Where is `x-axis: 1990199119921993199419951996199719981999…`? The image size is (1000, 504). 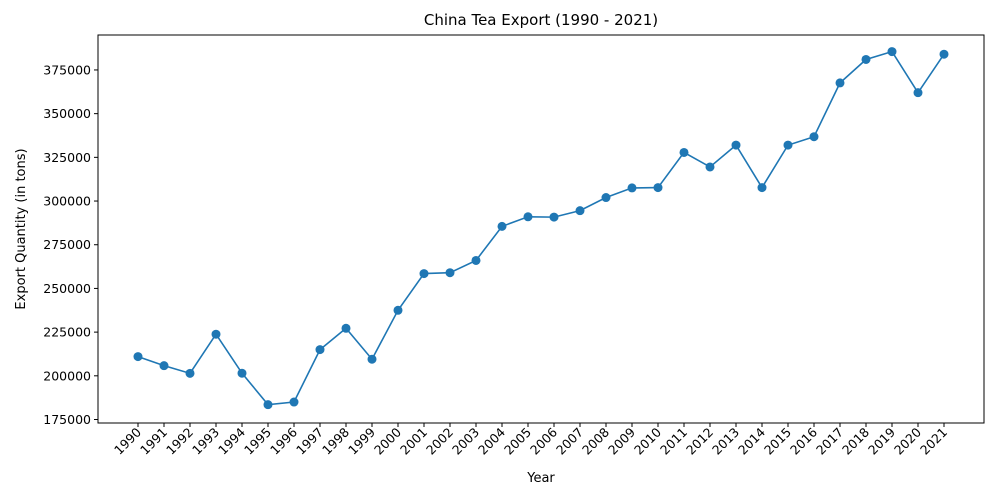 x-axis: 1990199119921993199419951996199719981999… is located at coordinates (530, 440).